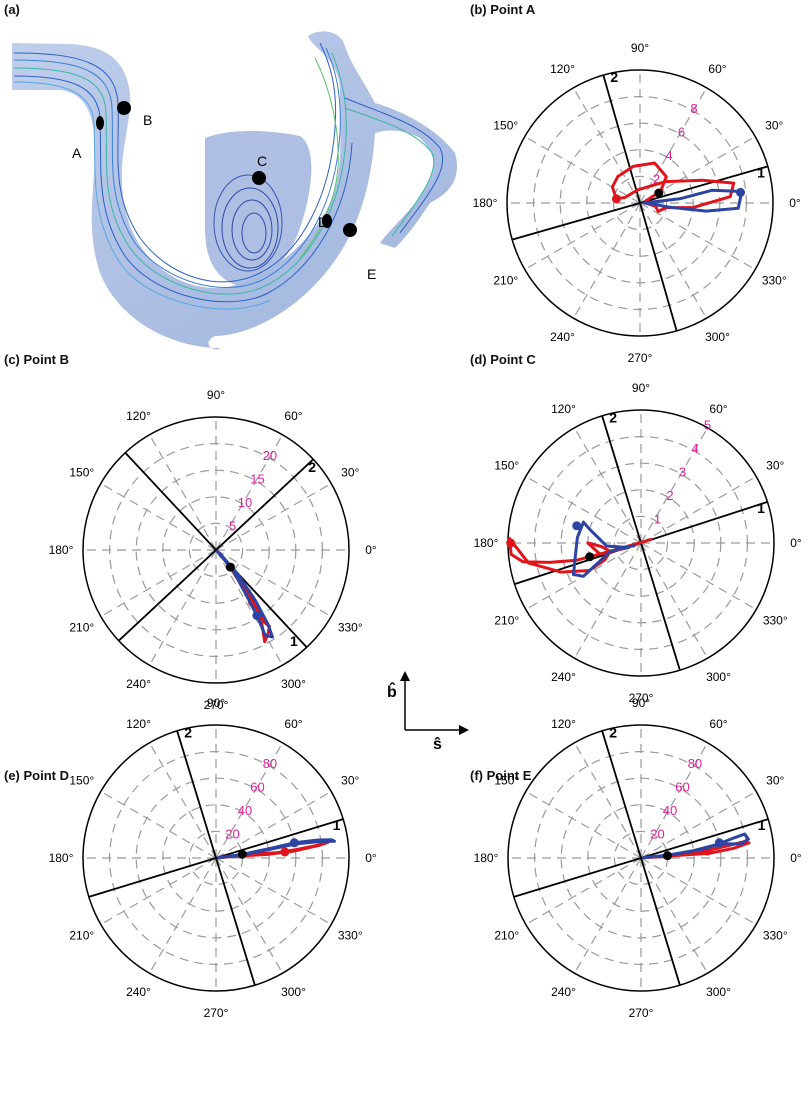  I want to click on point-label-d: D, so click(323, 222).